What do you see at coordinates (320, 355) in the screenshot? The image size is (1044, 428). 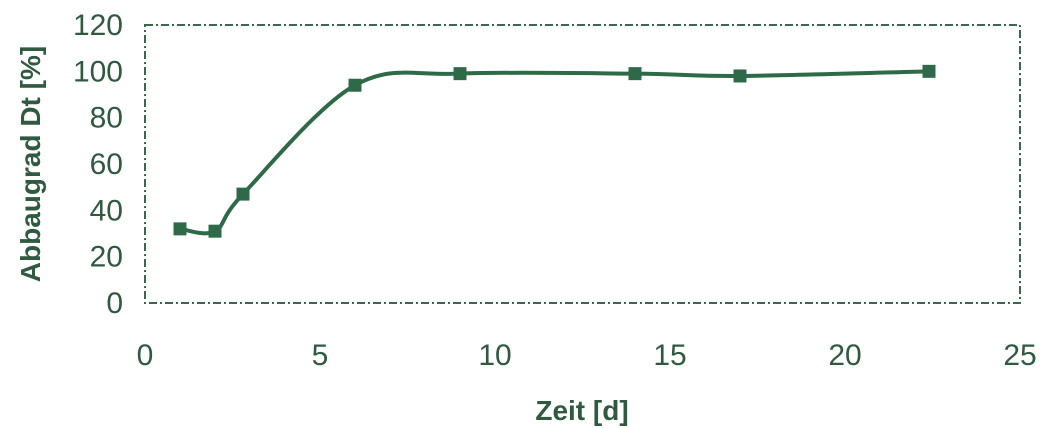 I see `x-tick-label: 5` at bounding box center [320, 355].